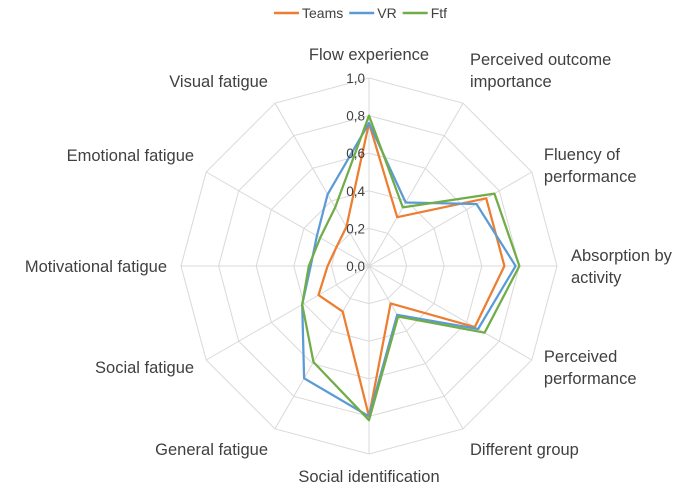 Image resolution: width=685 pixels, height=489 pixels. What do you see at coordinates (355, 228) in the screenshot?
I see `tick-label: 0,2` at bounding box center [355, 228].